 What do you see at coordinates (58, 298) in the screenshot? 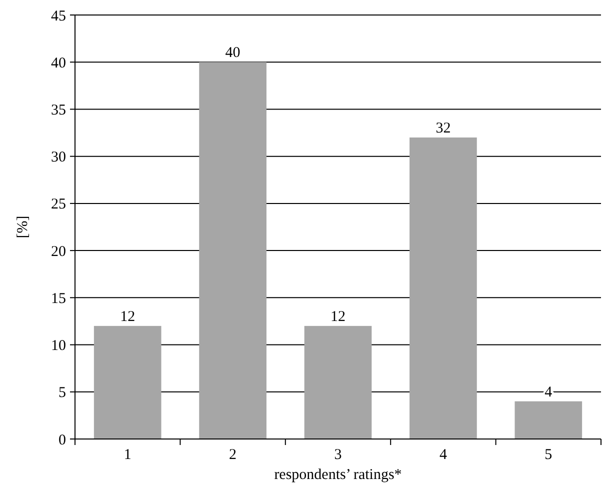
I see `y-tick-label: 15` at bounding box center [58, 298].